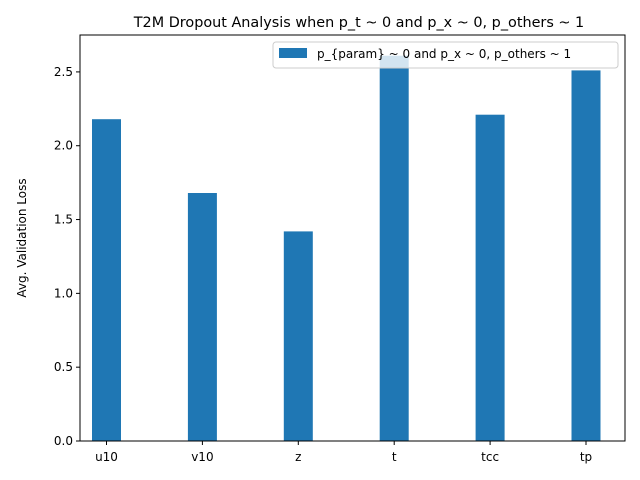 The width and height of the screenshot is (640, 480). I want to click on y-tick-label: 1.5, so click(63, 220).